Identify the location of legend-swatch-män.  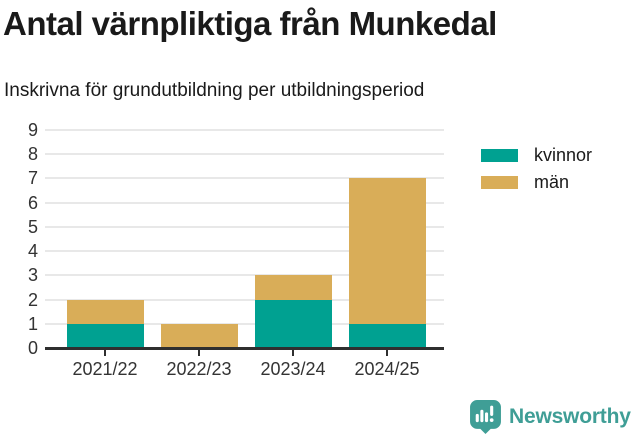
(499, 182).